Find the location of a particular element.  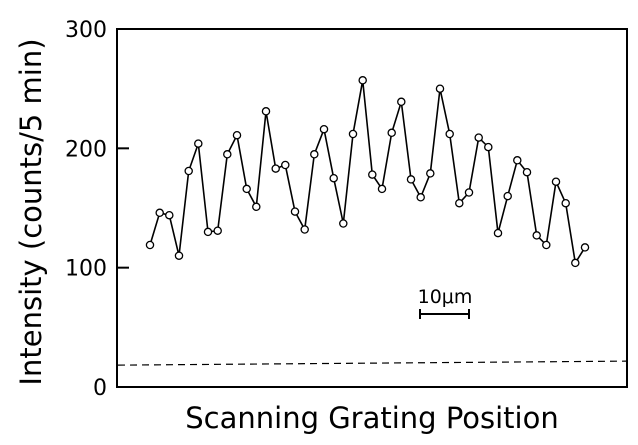

y-tick-label-0: 0 is located at coordinates (100, 388).